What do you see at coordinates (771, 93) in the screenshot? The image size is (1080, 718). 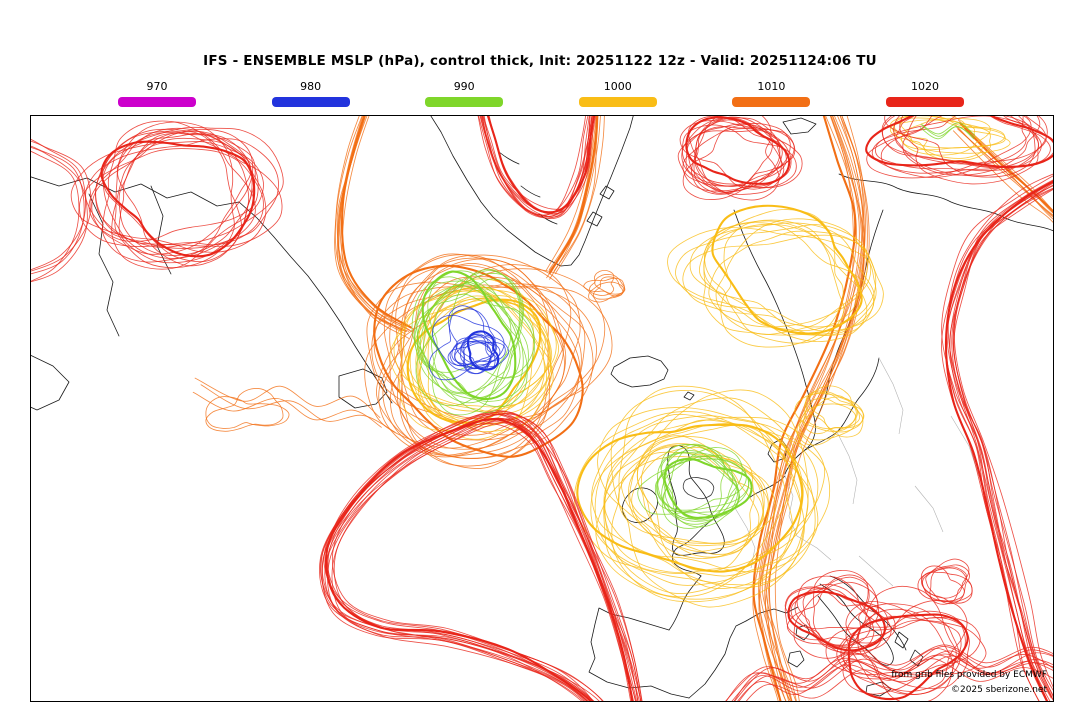 I see `legend-item-1010: 1010` at bounding box center [771, 93].